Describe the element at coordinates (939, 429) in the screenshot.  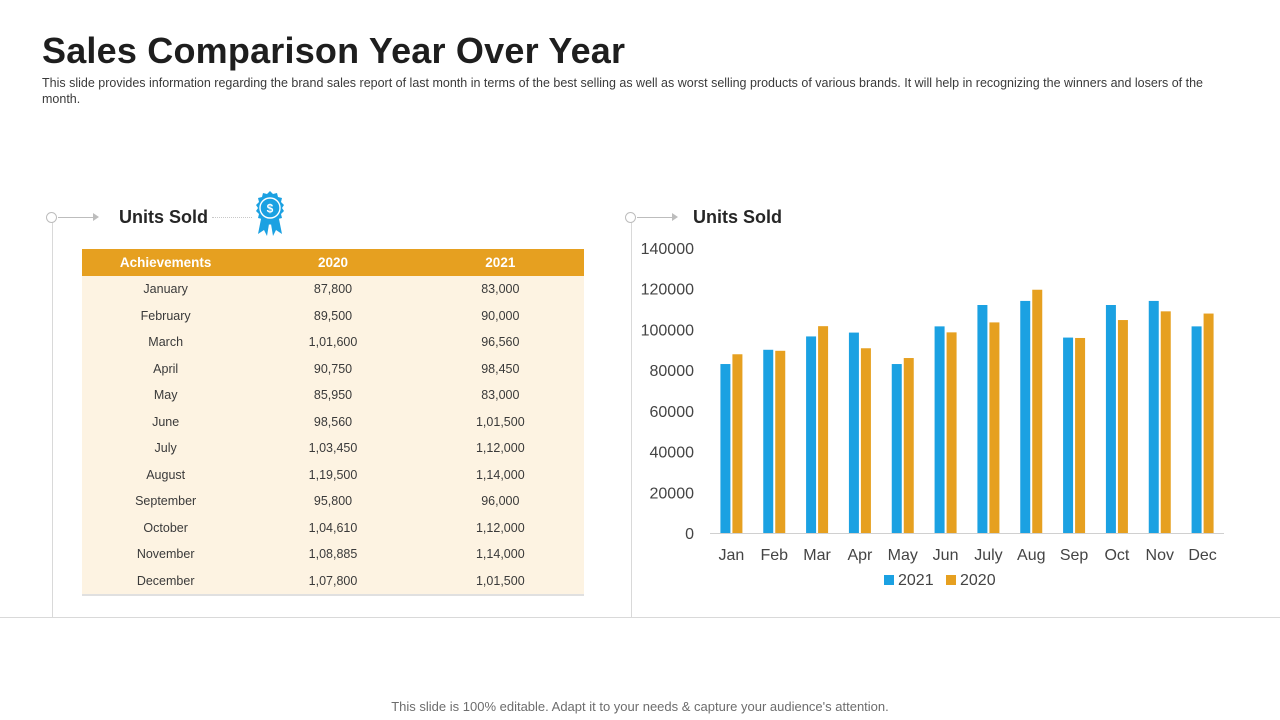
I see `bar-2021-jun` at that location.